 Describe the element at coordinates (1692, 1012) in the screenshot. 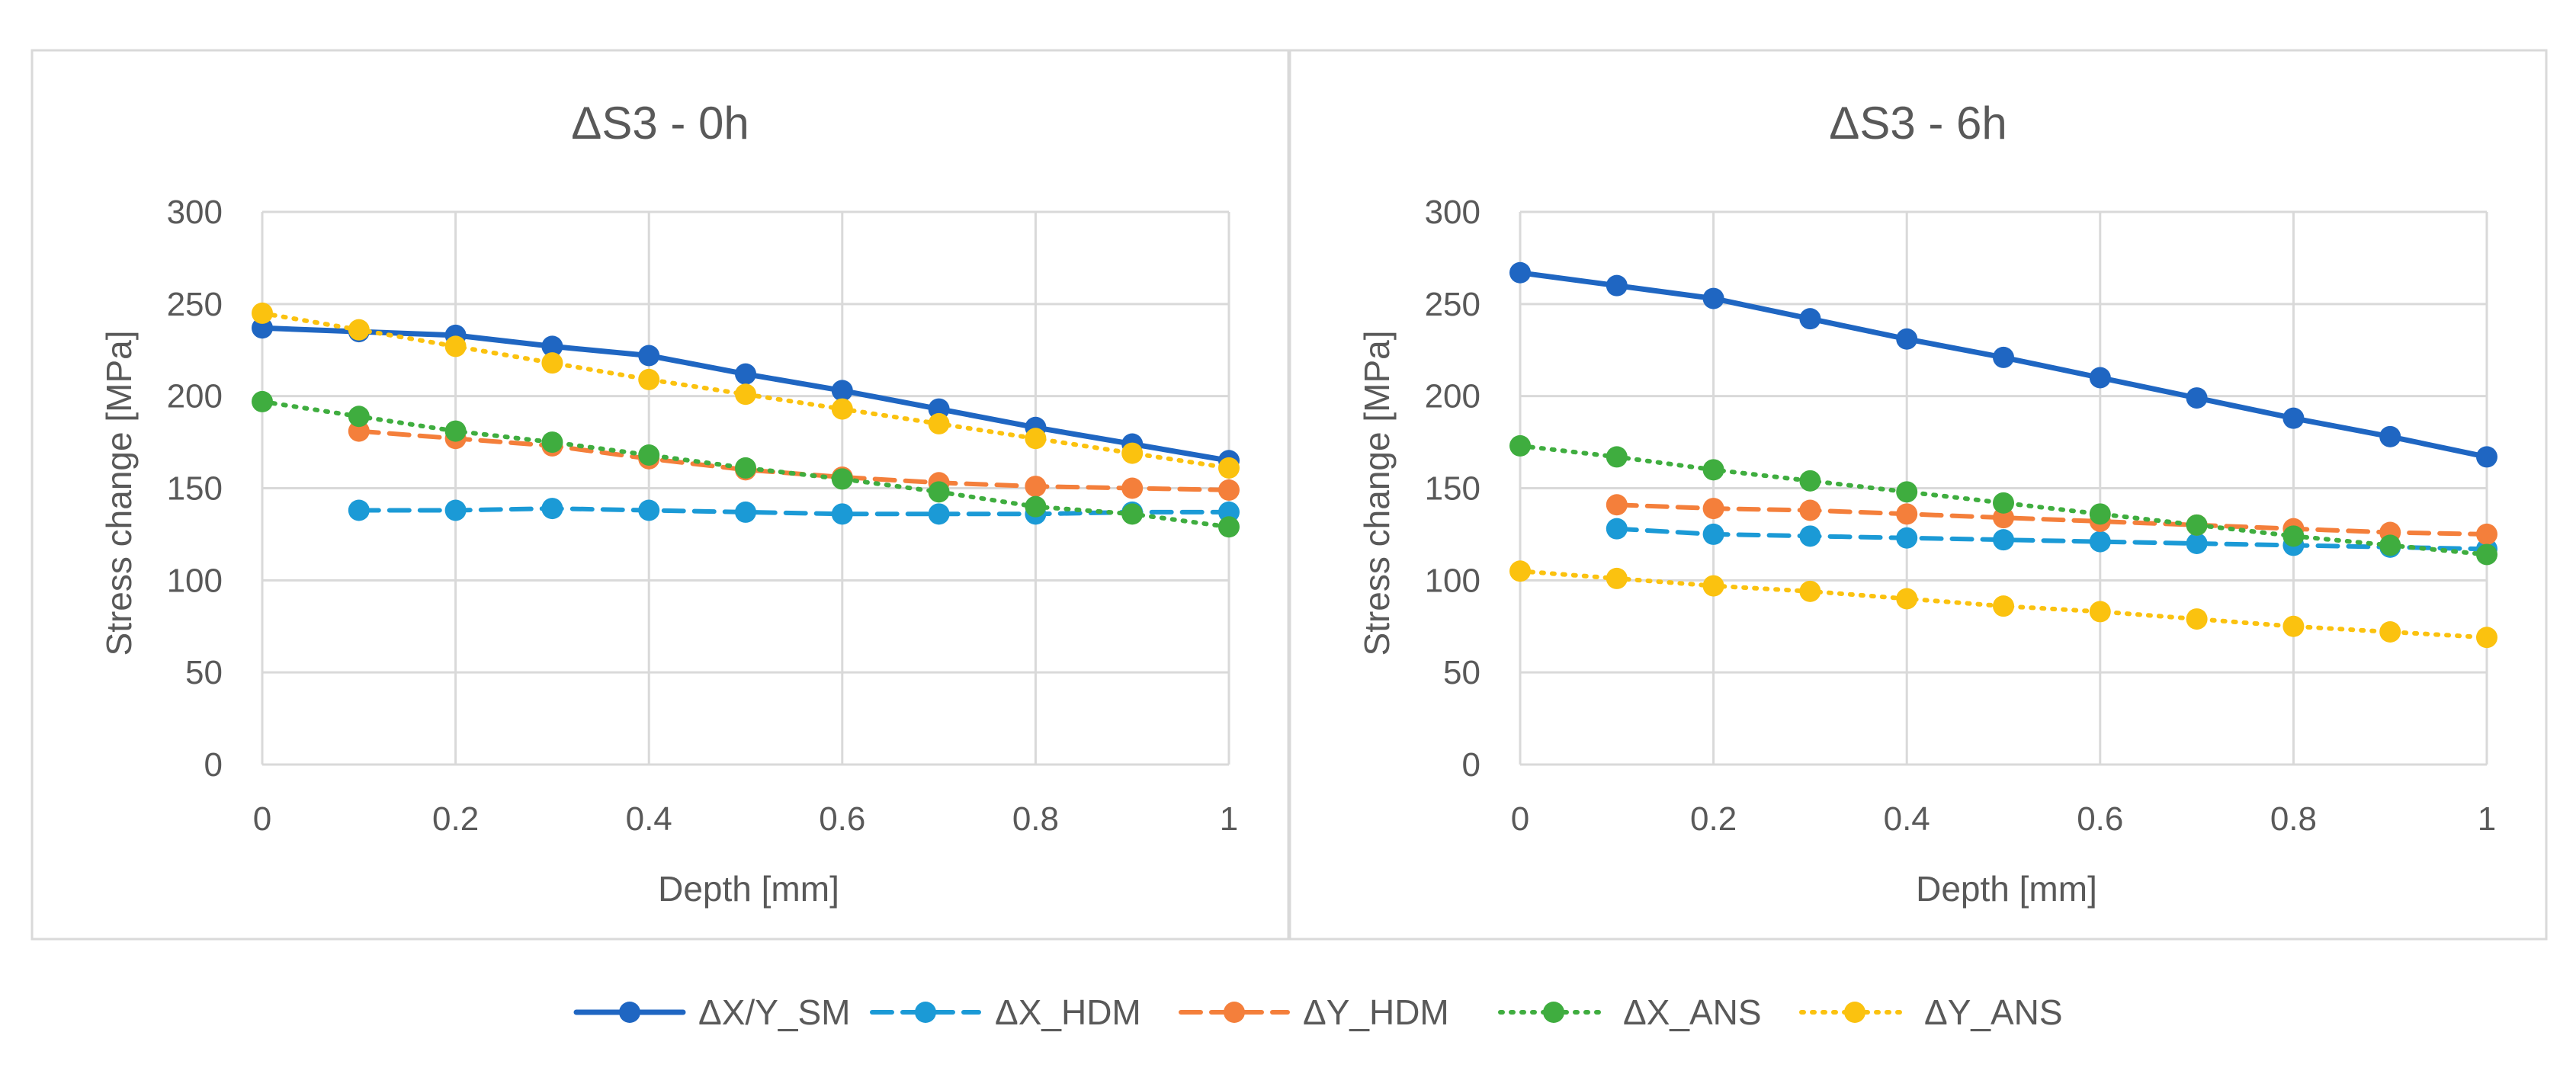

I see `legend-label: ΔX_ANS` at that location.